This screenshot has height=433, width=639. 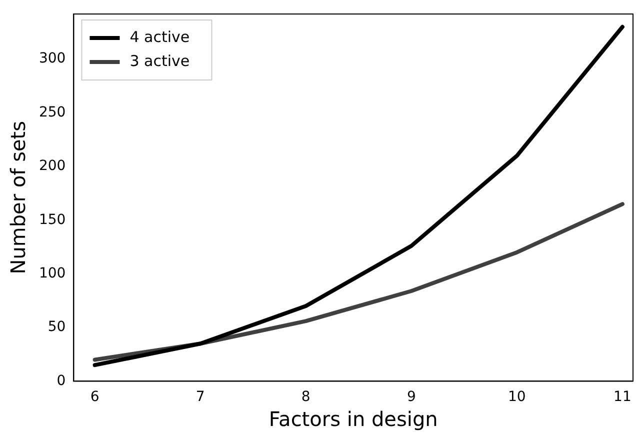 I want to click on y-tick-label: 50, so click(x=57, y=327).